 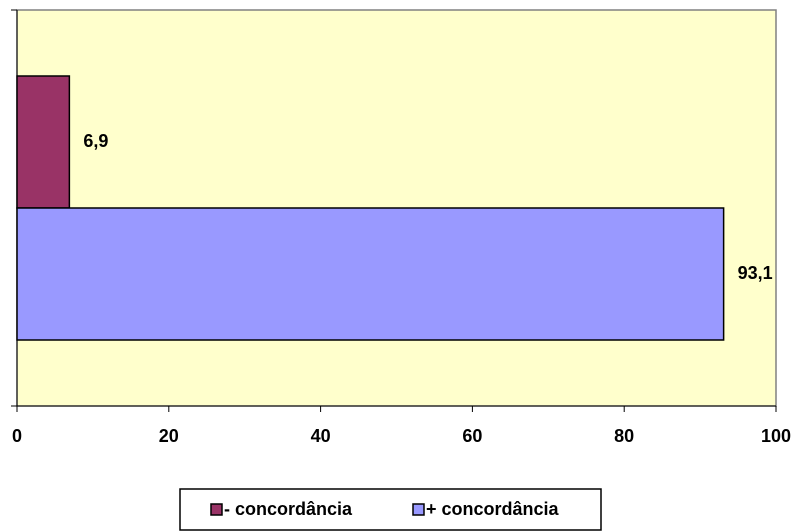 What do you see at coordinates (288, 509) in the screenshot?
I see `legend-label: - concordância` at bounding box center [288, 509].